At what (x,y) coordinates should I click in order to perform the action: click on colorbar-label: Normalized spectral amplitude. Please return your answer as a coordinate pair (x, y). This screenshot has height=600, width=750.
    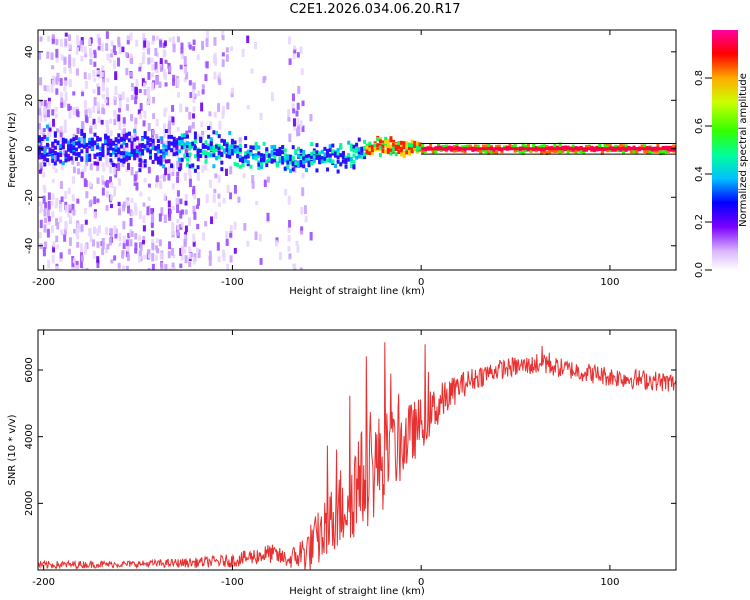
    Looking at the image, I should click on (743, 150).